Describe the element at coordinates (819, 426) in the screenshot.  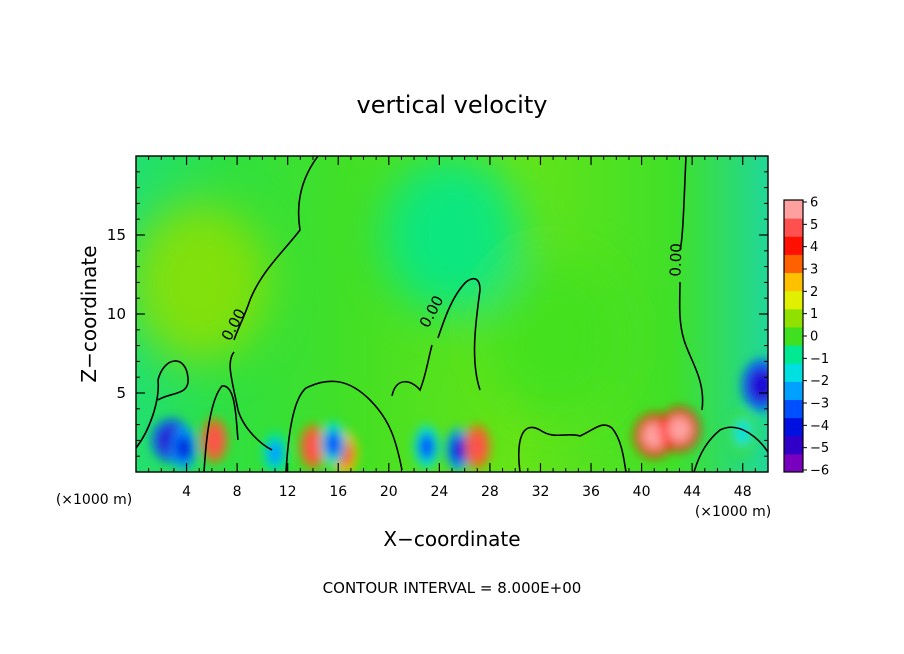
I see `colorbar-tick-label: −4` at that location.